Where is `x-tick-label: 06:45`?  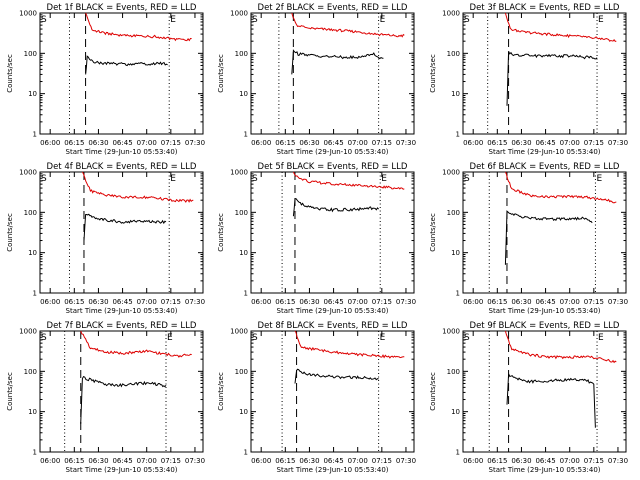
x-tick-label: 06:45 is located at coordinates (122, 461).